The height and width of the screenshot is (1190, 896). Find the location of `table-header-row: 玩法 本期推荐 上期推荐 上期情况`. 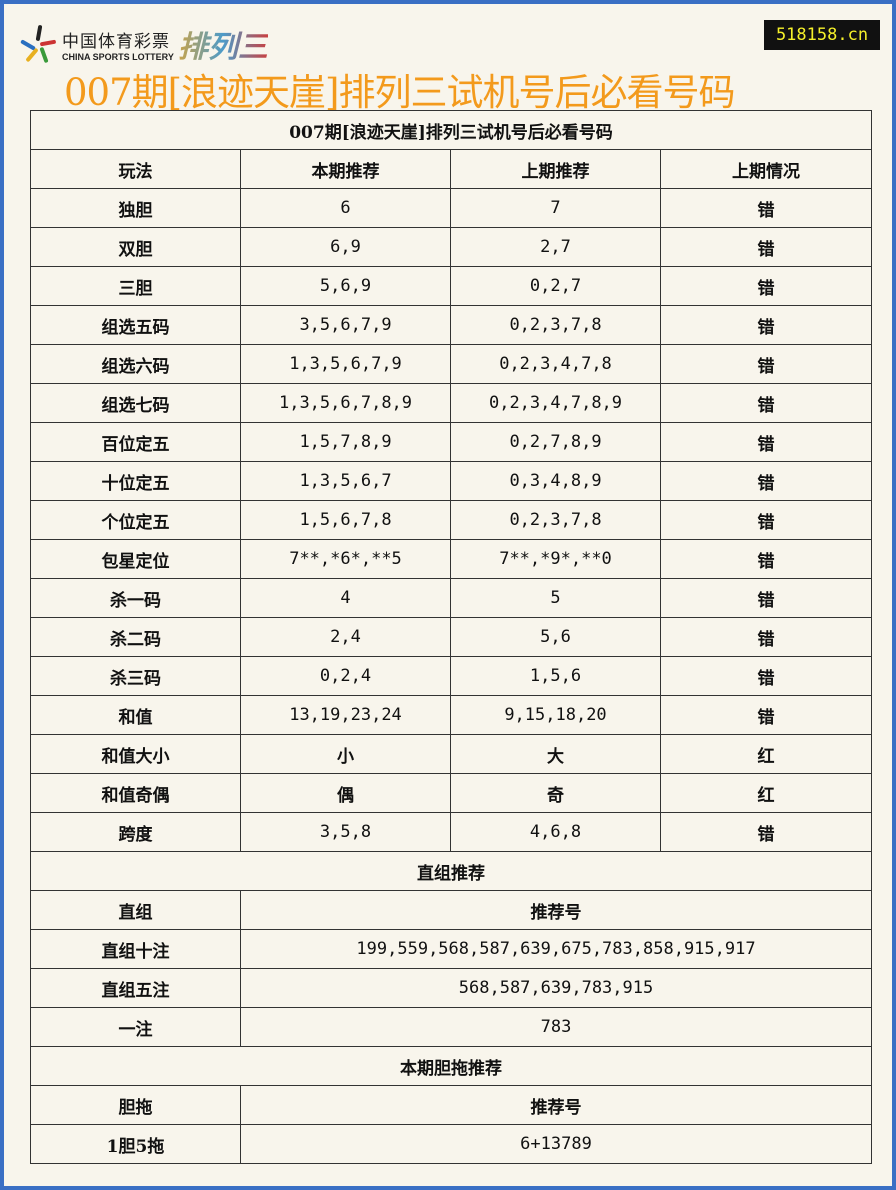

table-header-row: 玩法 本期推荐 上期推荐 上期情况 is located at coordinates (451, 169).